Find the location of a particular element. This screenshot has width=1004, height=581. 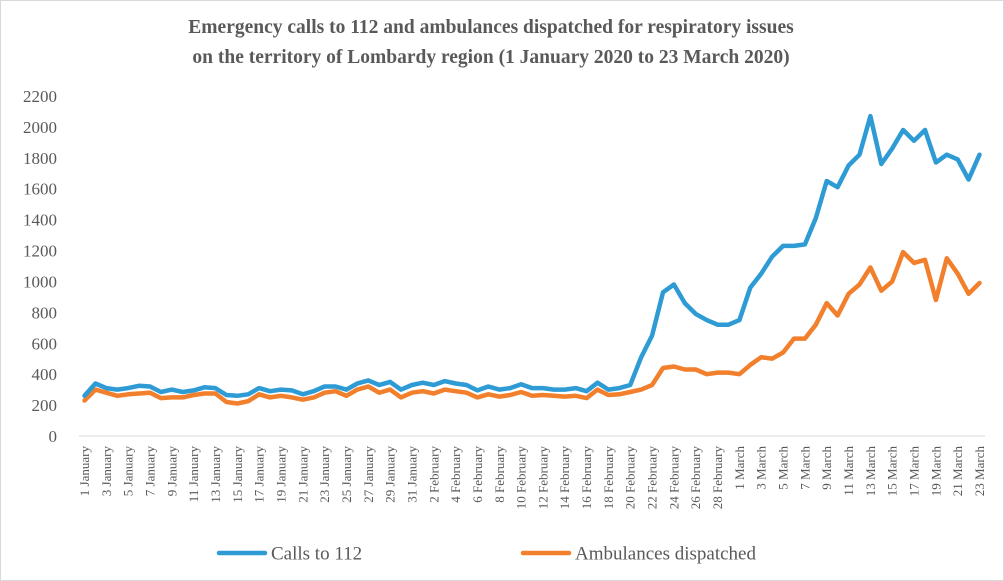

x-tick-label: 7 March is located at coordinates (804, 468).